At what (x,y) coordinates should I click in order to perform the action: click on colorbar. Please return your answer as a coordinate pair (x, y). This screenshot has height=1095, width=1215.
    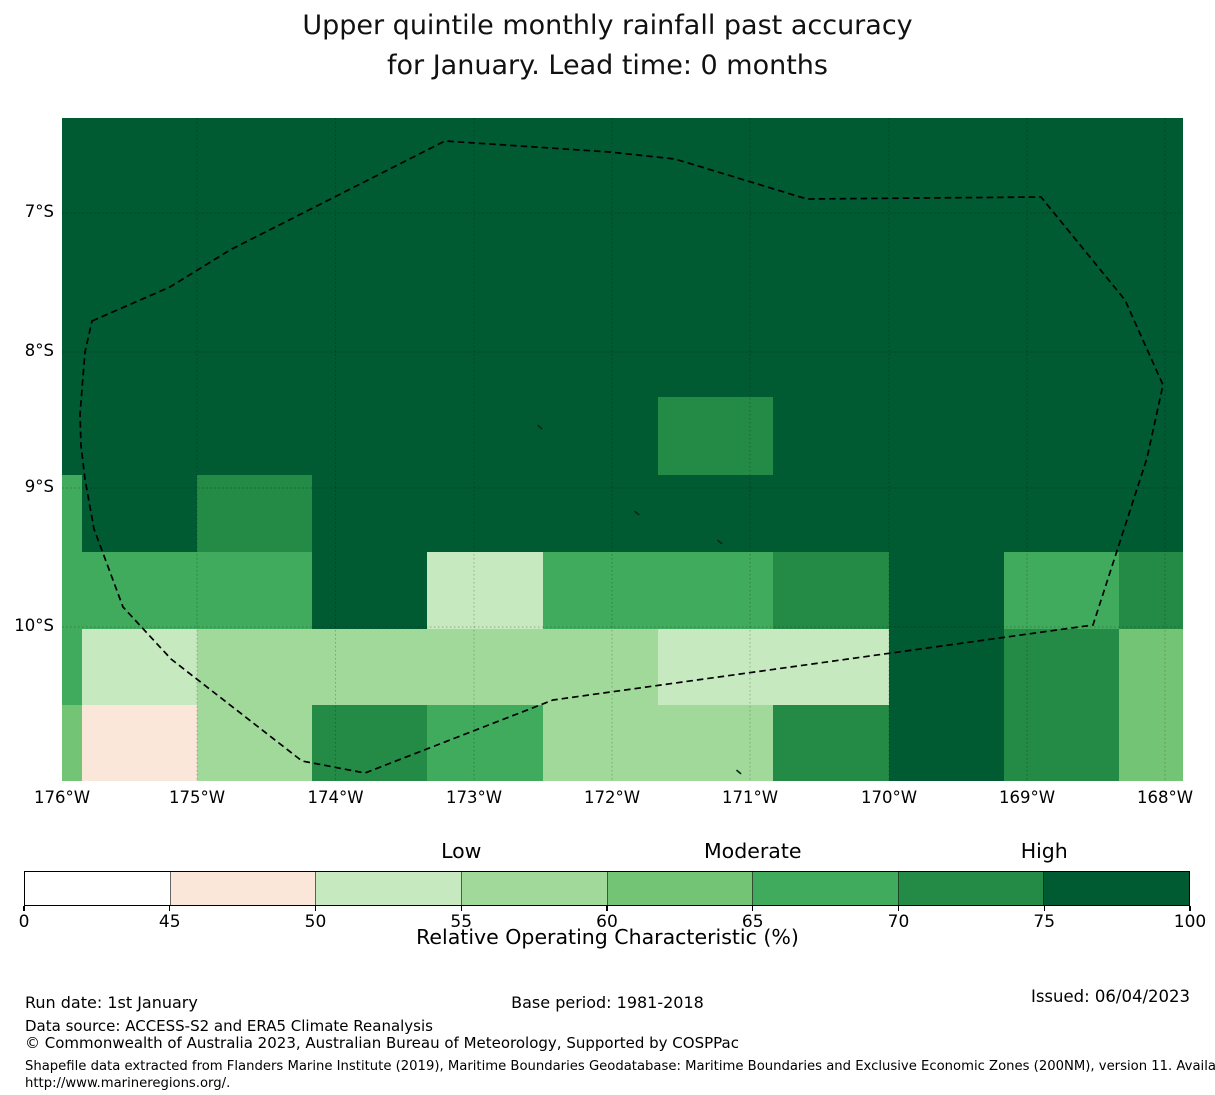
    Looking at the image, I should click on (607, 888).